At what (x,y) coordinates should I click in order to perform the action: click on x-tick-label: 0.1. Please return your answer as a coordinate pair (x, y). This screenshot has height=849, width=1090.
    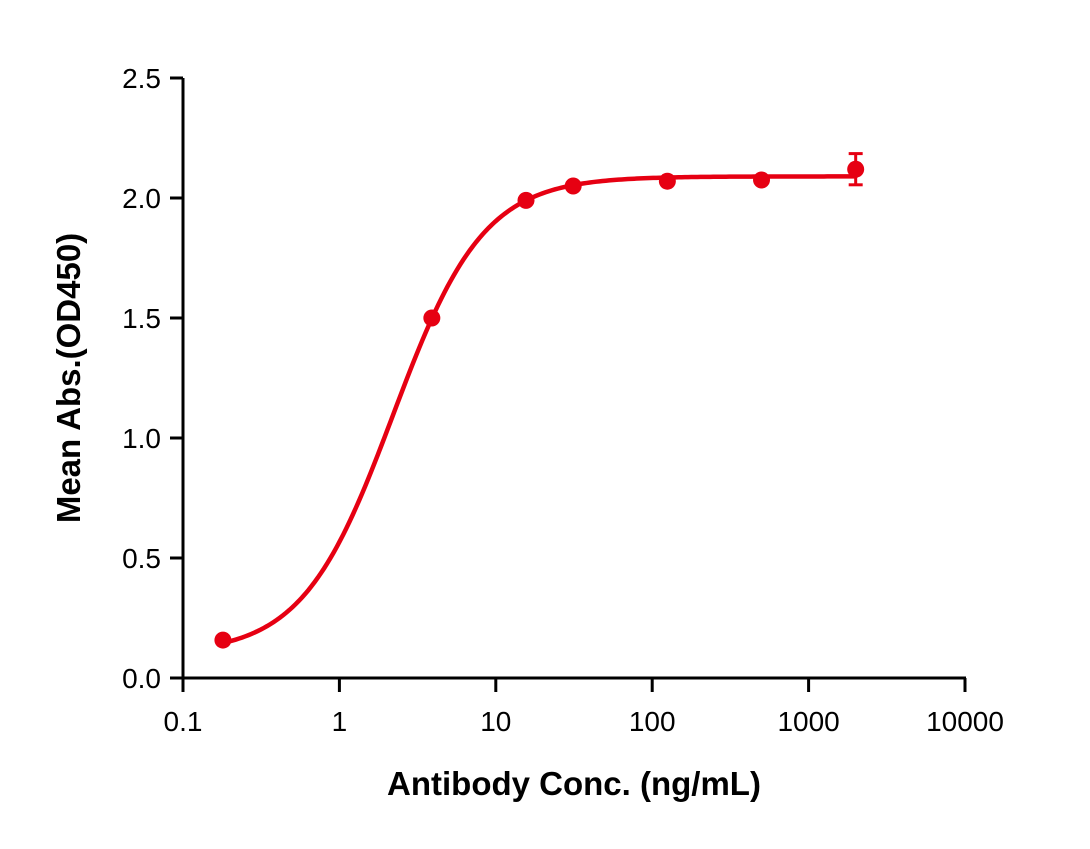
    Looking at the image, I should click on (183, 721).